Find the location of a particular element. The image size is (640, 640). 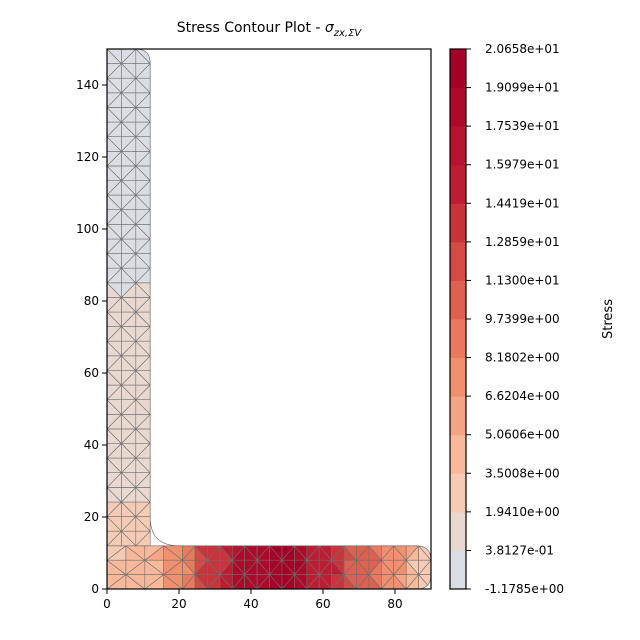

x-tick-label: 0 is located at coordinates (107, 604).